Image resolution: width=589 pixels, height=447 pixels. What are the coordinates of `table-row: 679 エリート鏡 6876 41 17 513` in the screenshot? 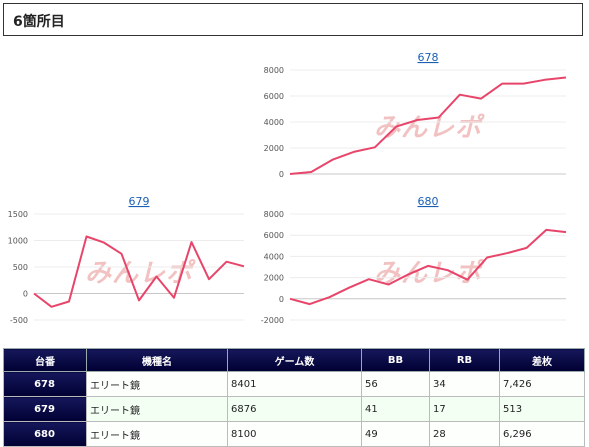 It's located at (294, 409).